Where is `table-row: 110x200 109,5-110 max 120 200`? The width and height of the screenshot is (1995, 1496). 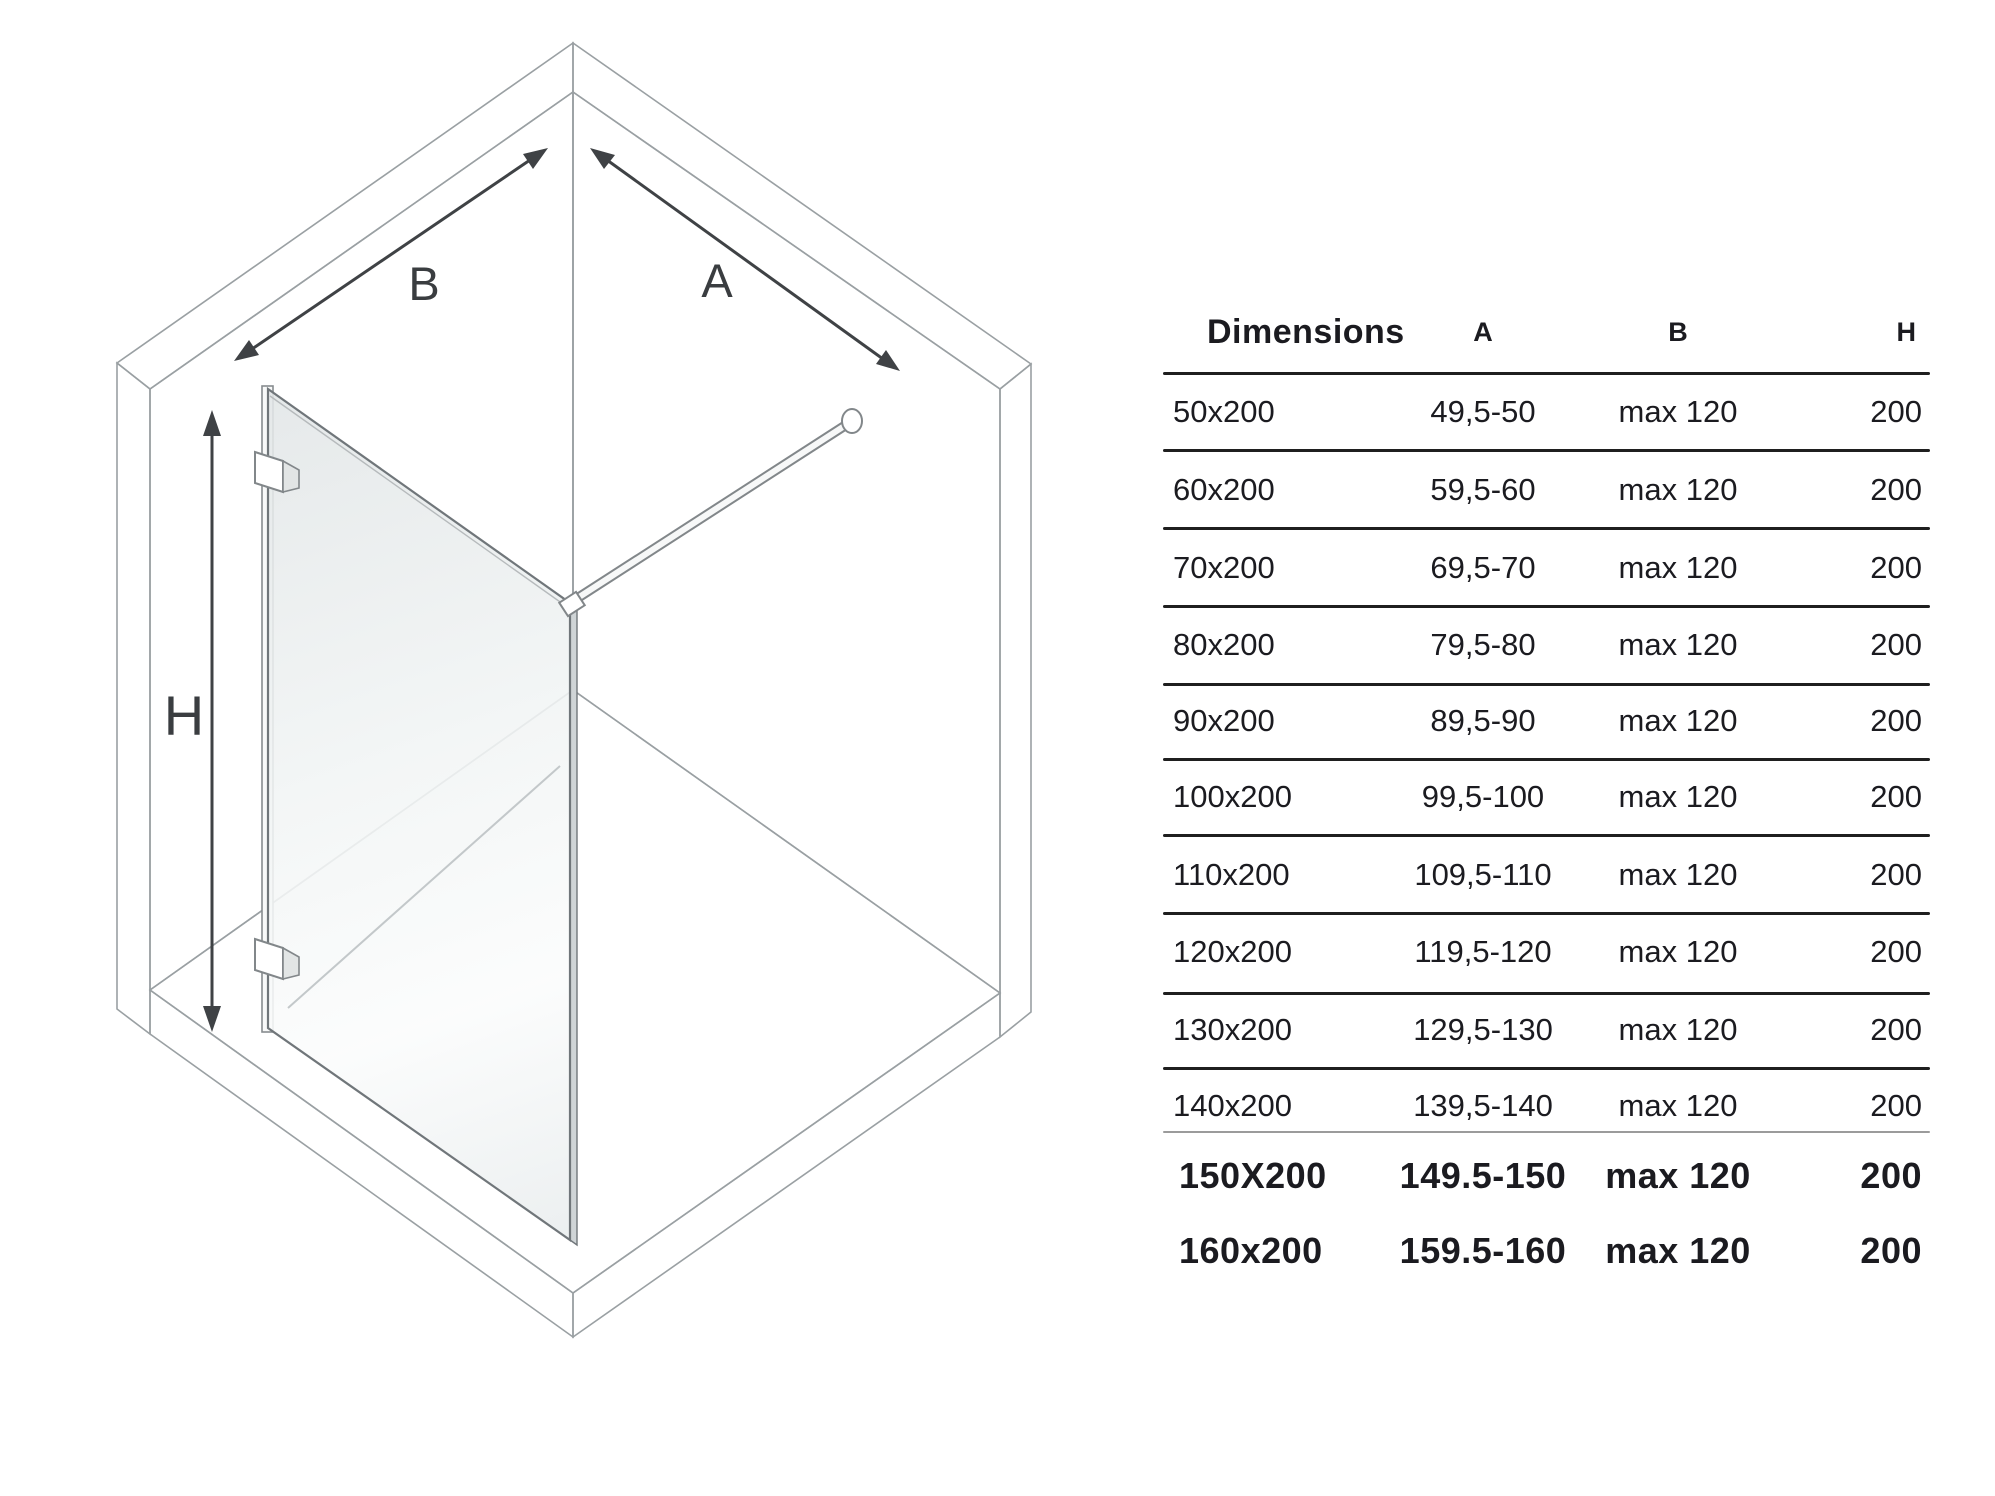
table-row: 110x200 109,5-110 max 120 200 is located at coordinates (1546, 875).